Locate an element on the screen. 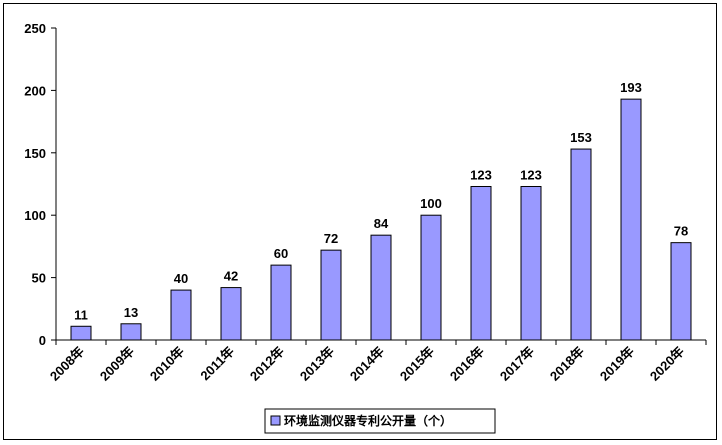  data-label: 40 is located at coordinates (181, 278).